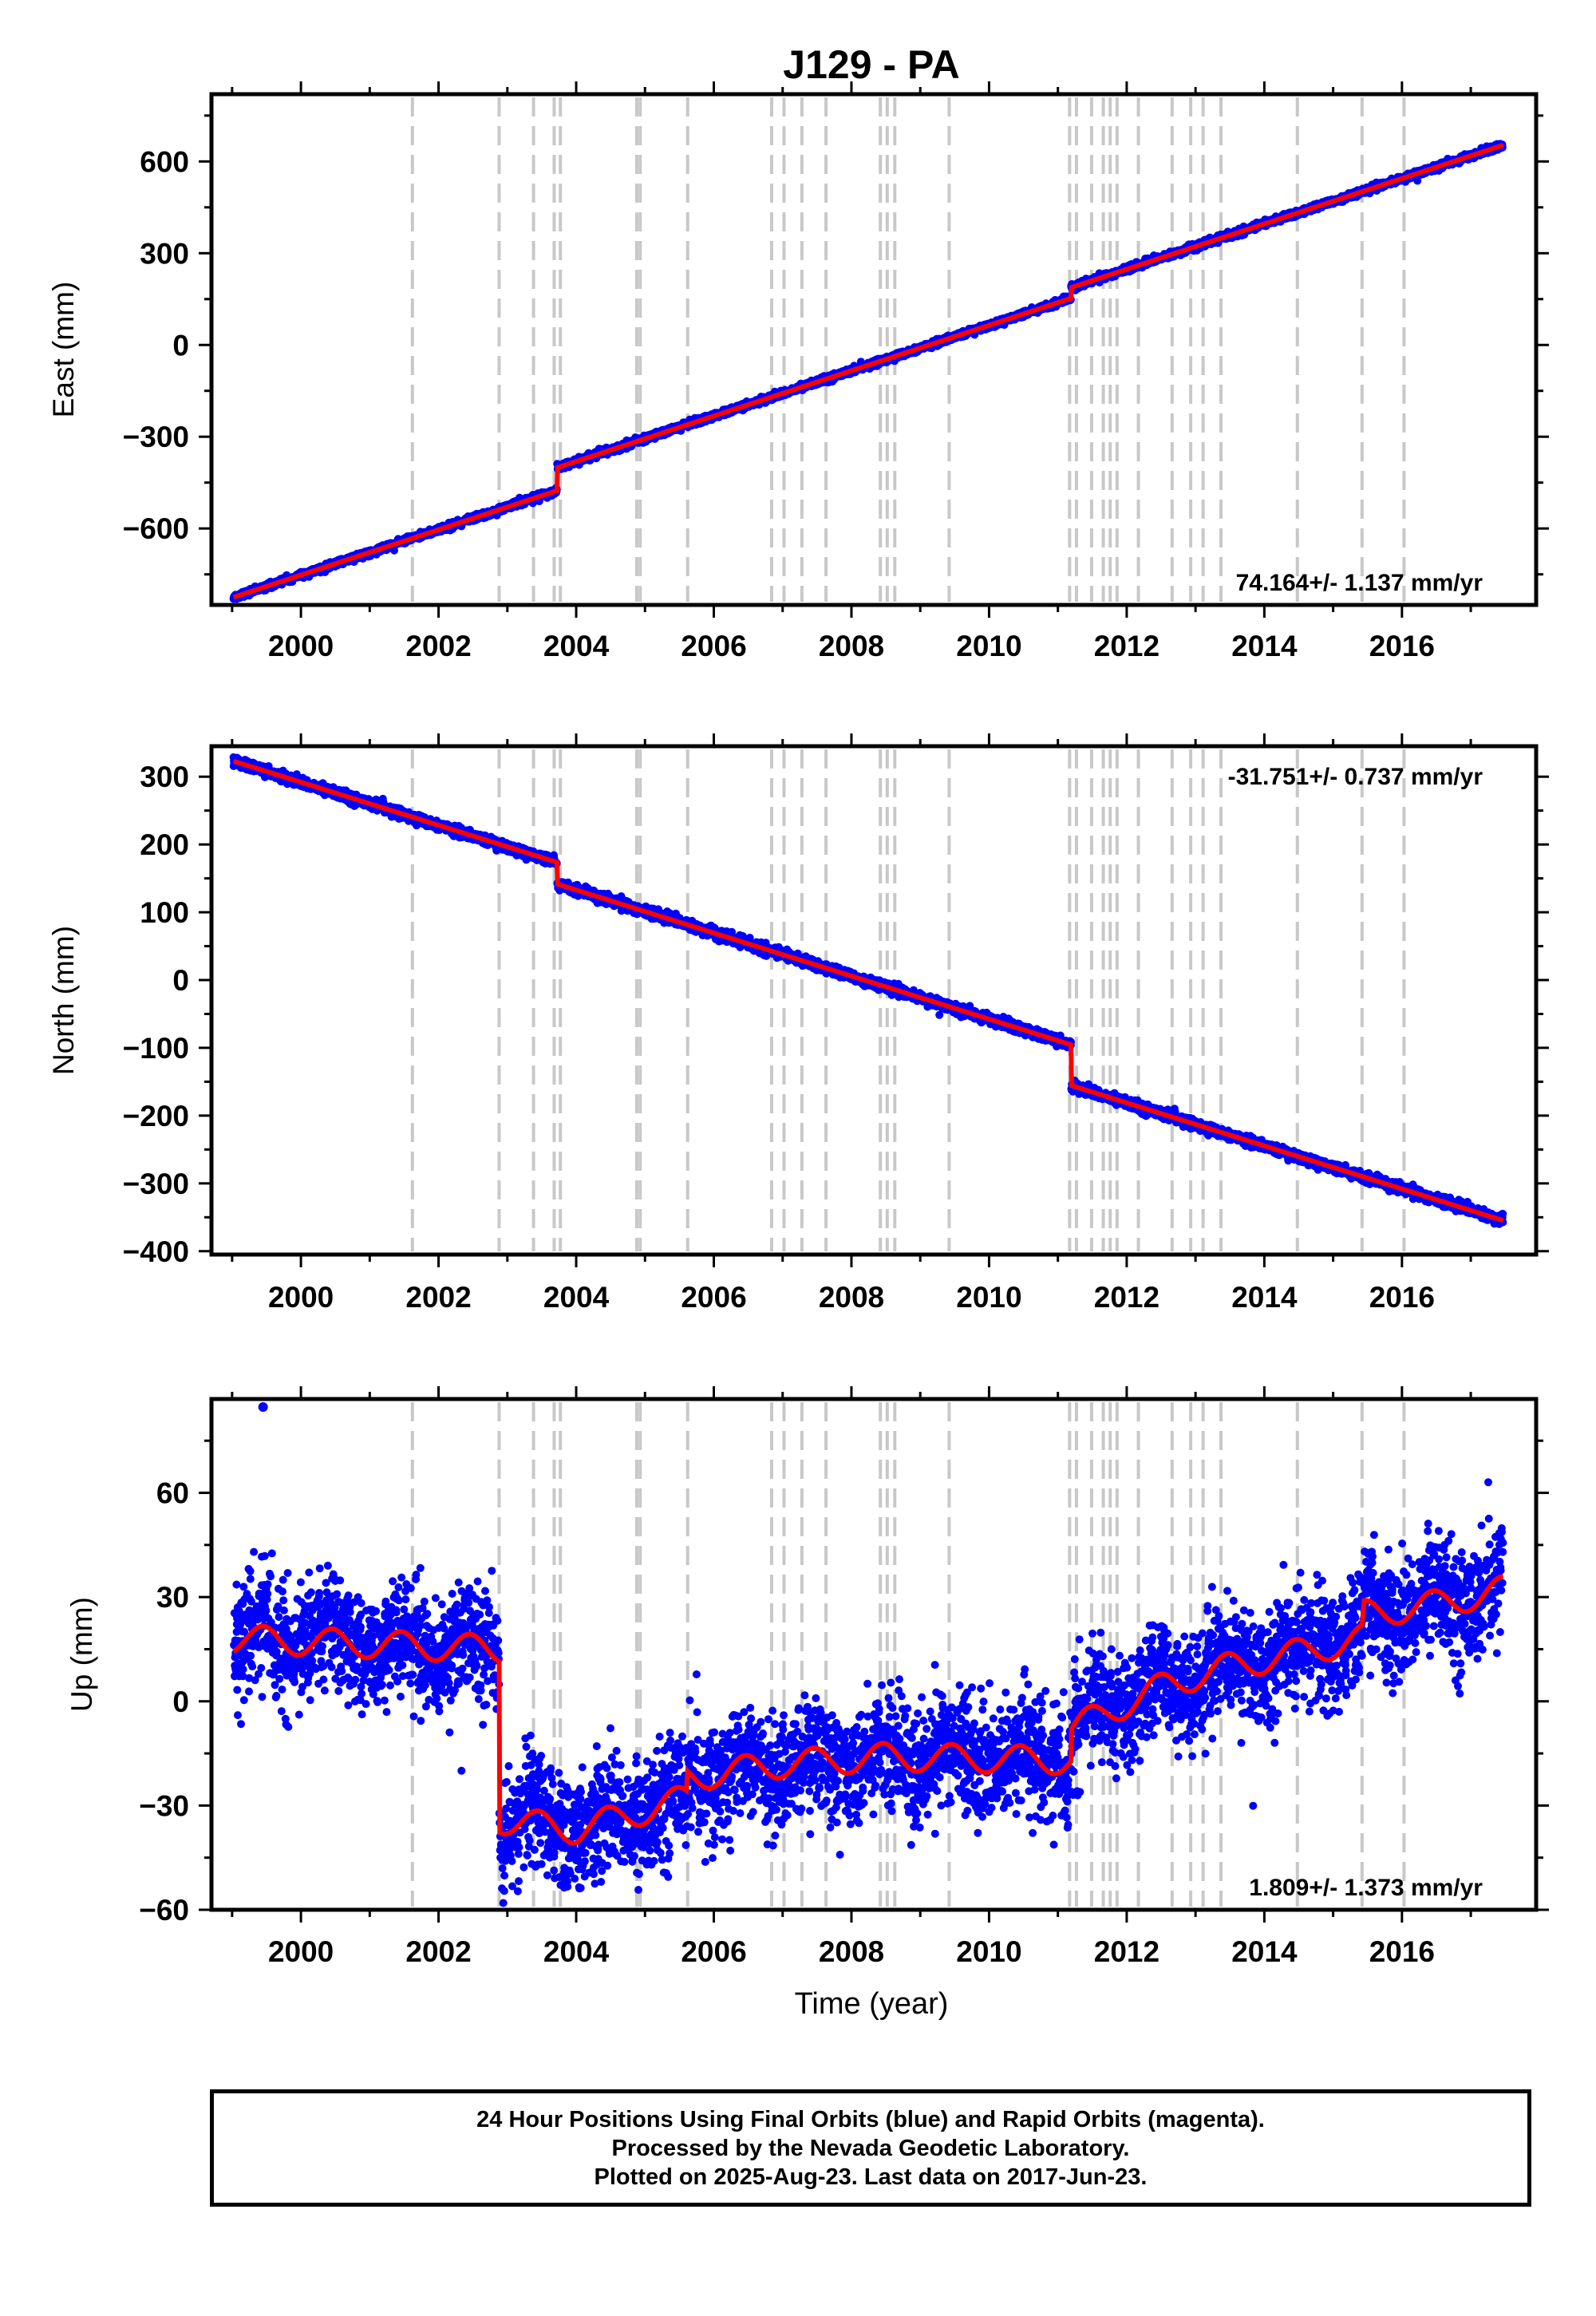 This screenshot has width=1596, height=2316. I want to click on break-lines, so click(908, 349).